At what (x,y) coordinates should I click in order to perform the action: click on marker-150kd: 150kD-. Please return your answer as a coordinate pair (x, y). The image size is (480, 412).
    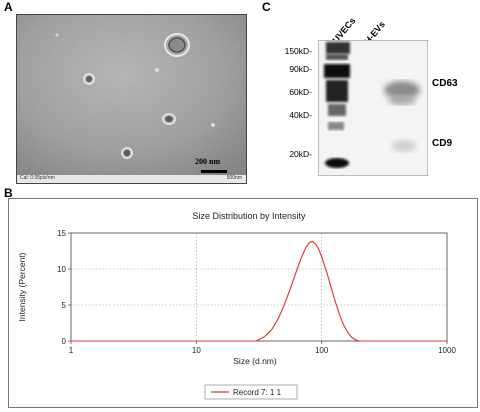
    Looking at the image, I should click on (298, 51).